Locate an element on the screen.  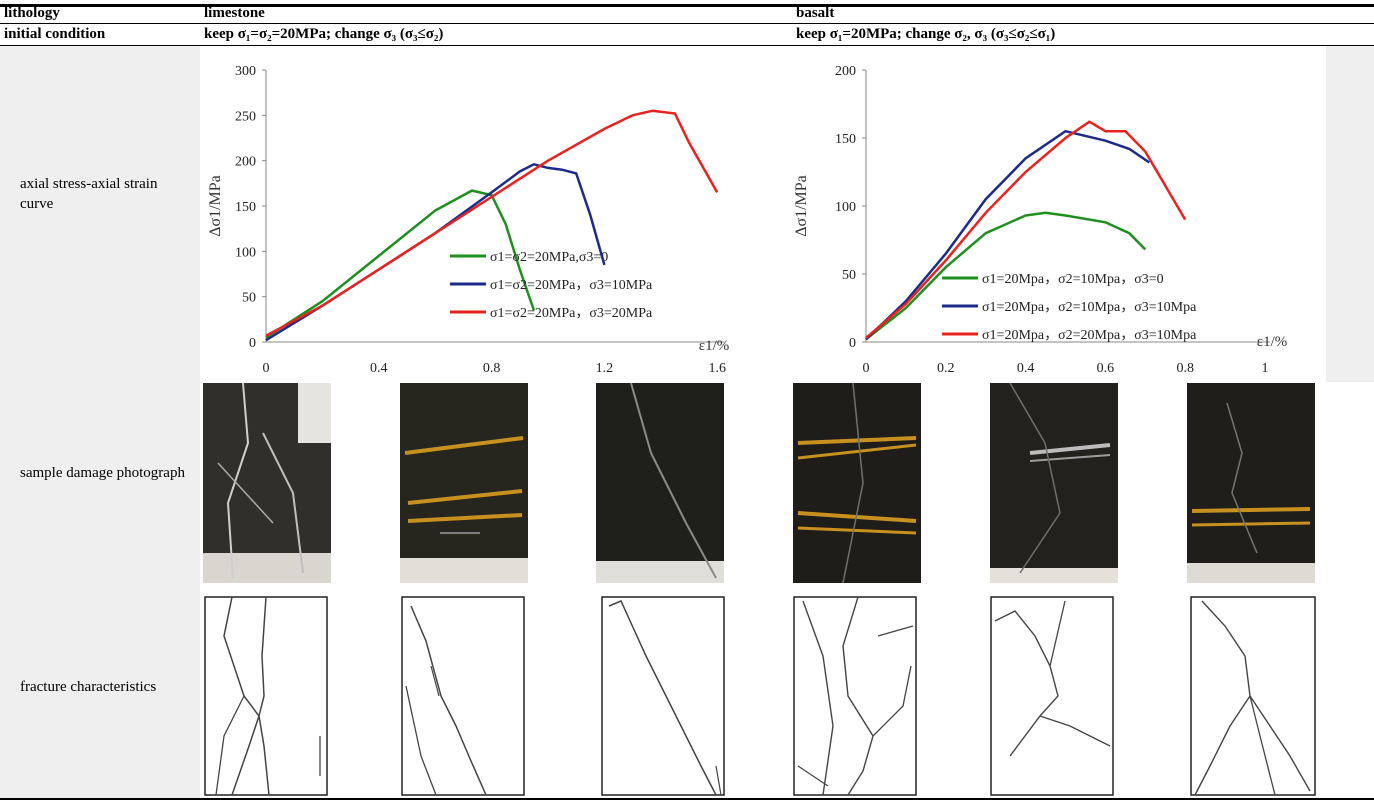
top-rule is located at coordinates (687, 5).